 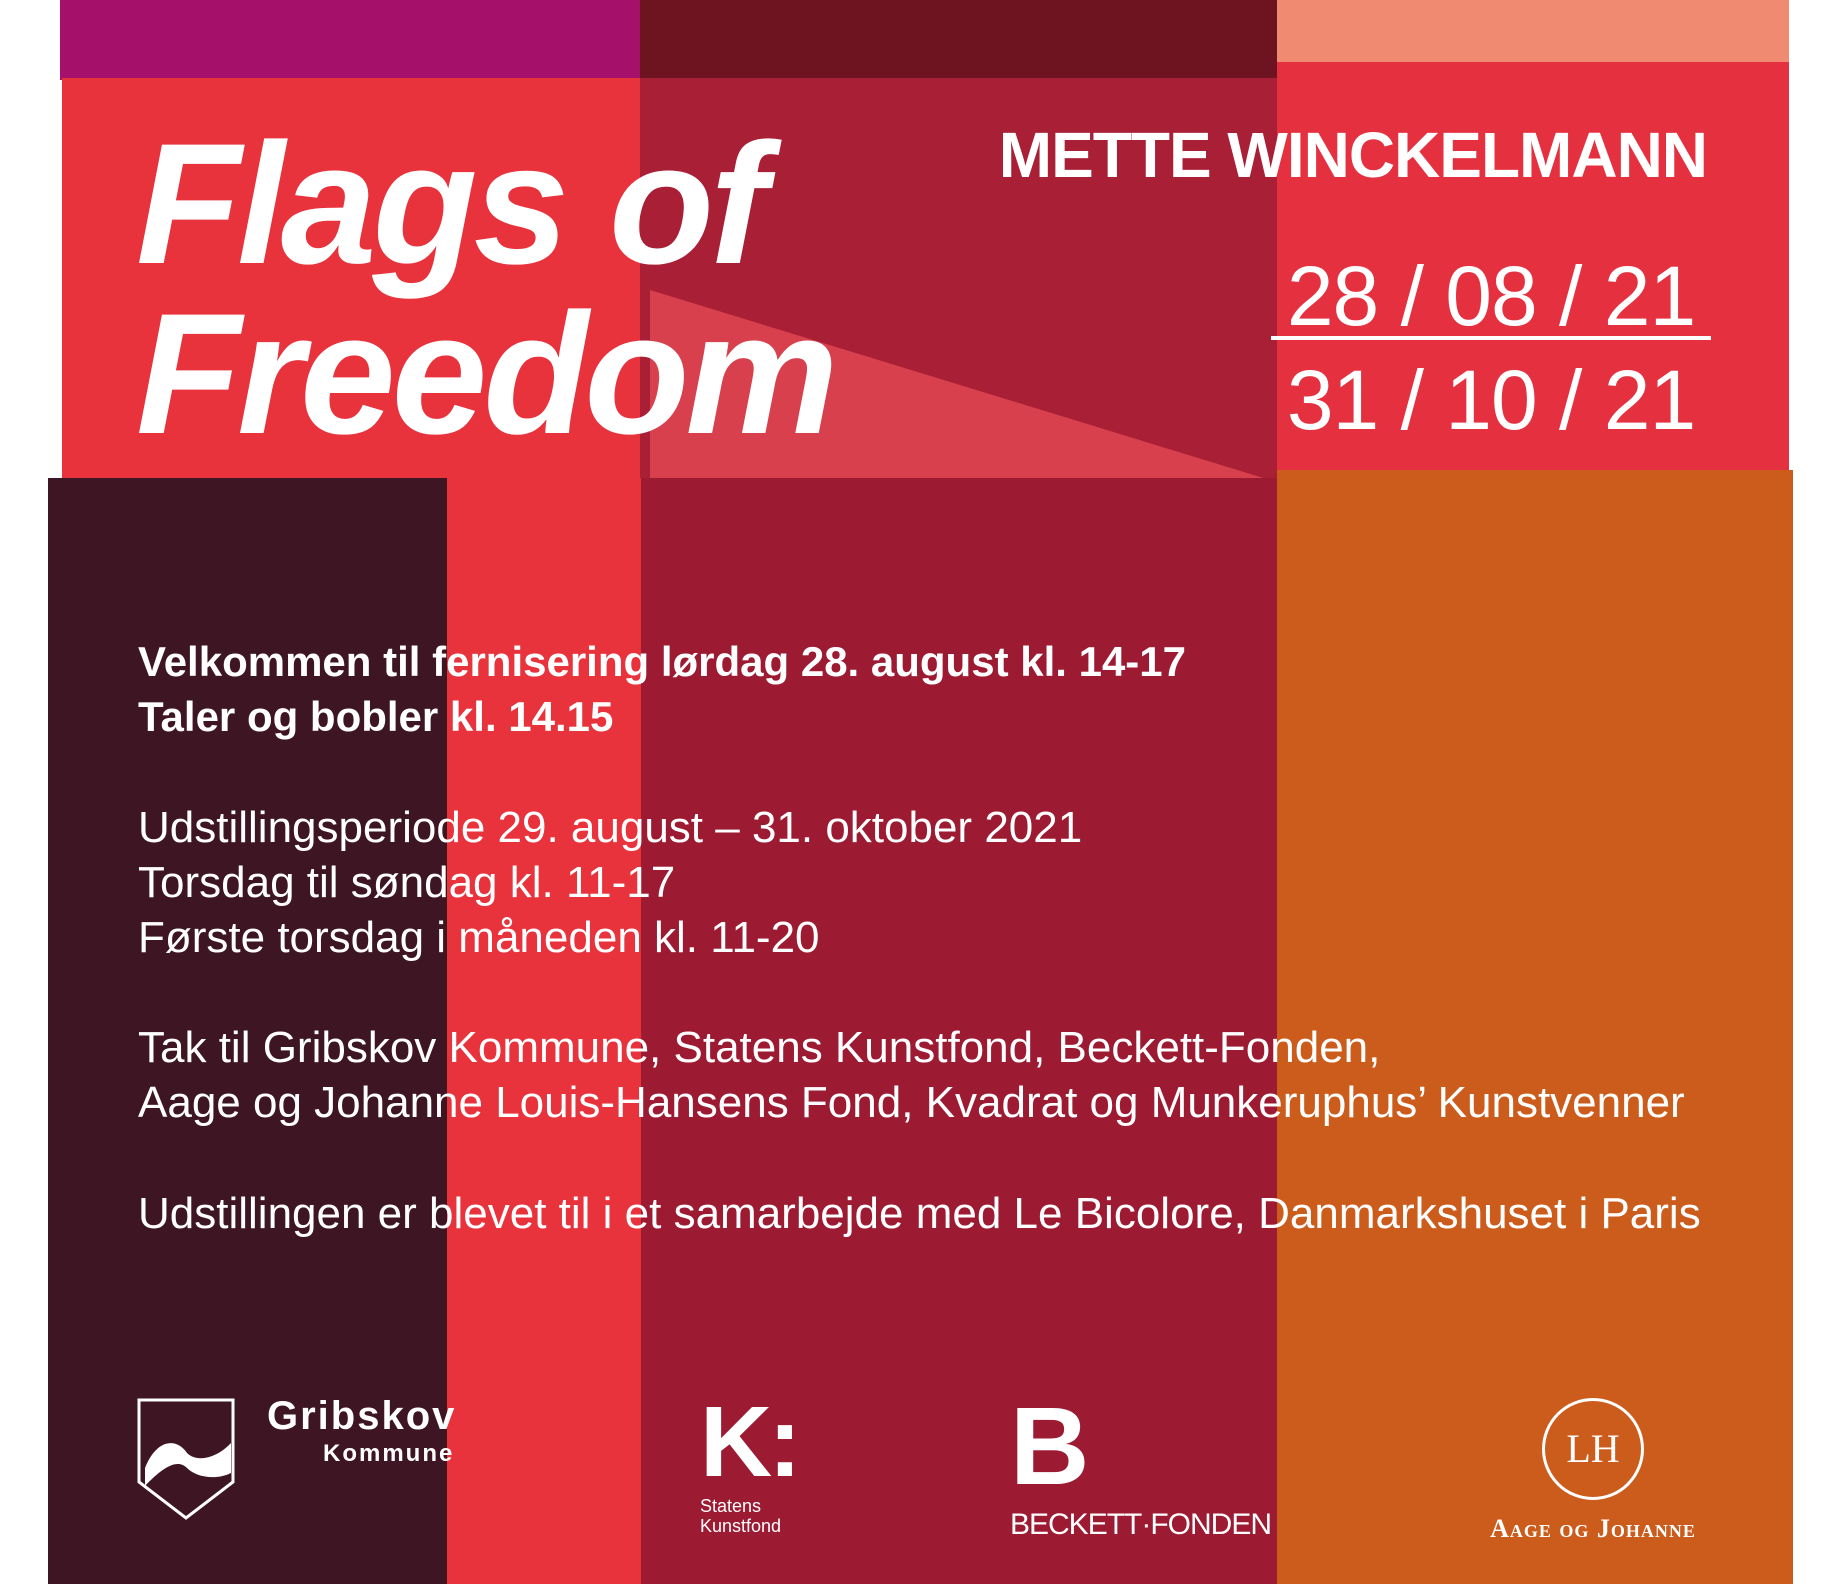 What do you see at coordinates (479, 937) in the screenshot?
I see `hours-line: Første torsdag i måneden kl. 11-20` at bounding box center [479, 937].